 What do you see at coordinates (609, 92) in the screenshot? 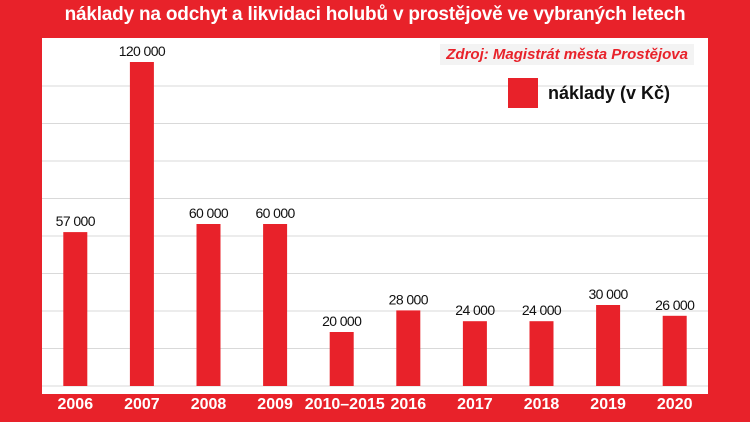
I see `legend-label: náklady (v Kč)` at bounding box center [609, 92].